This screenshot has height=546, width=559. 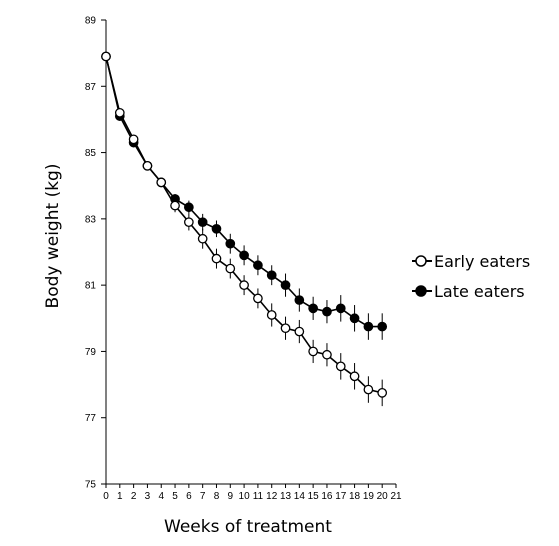 What do you see at coordinates (91, 418) in the screenshot?
I see `y-tick-label: 77` at bounding box center [91, 418].